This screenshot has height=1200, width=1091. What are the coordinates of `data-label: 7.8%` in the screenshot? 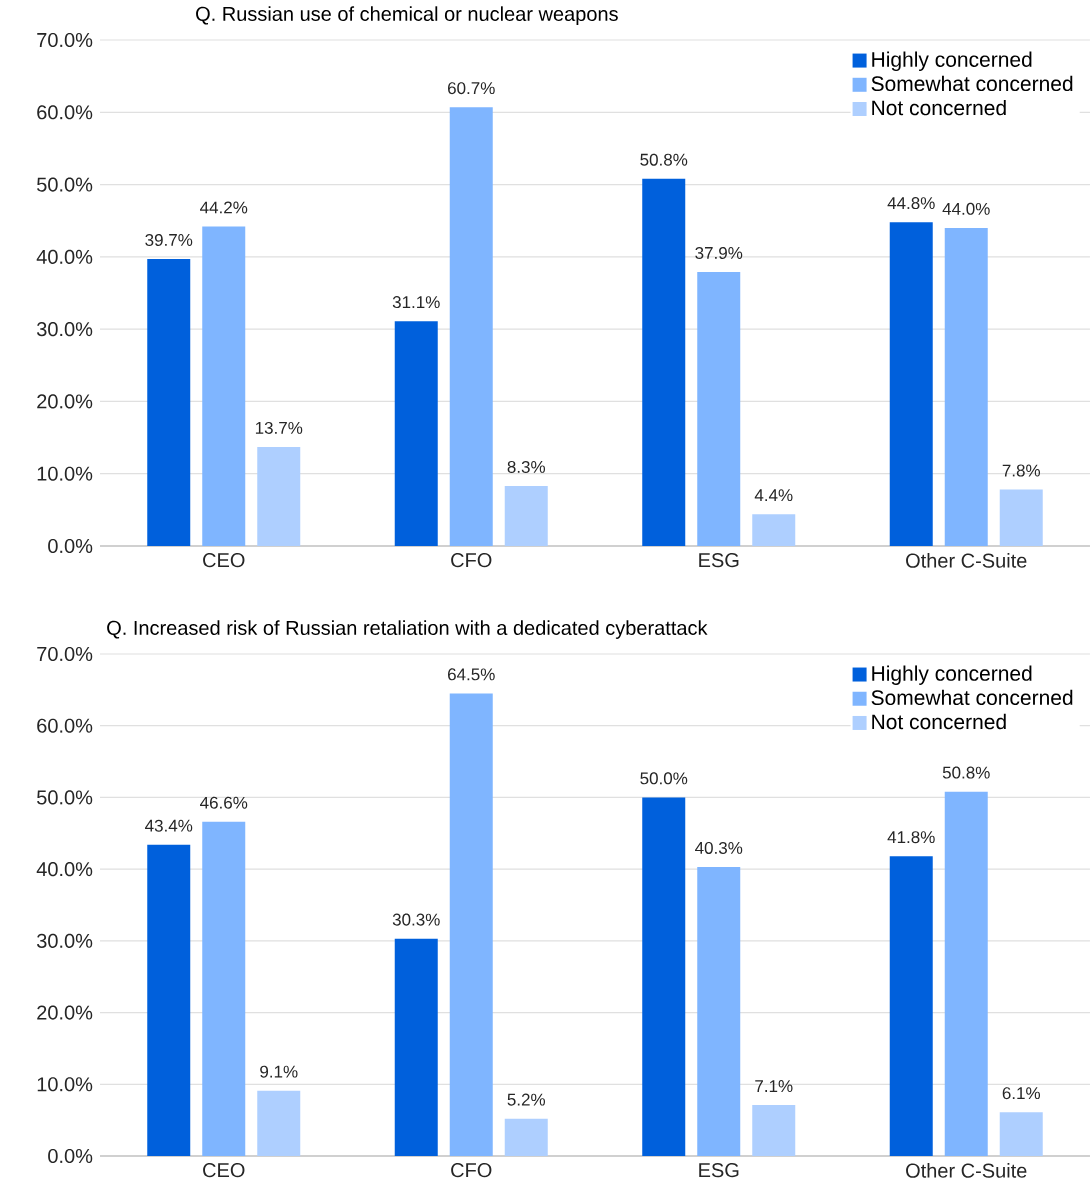 It's located at (1021, 470).